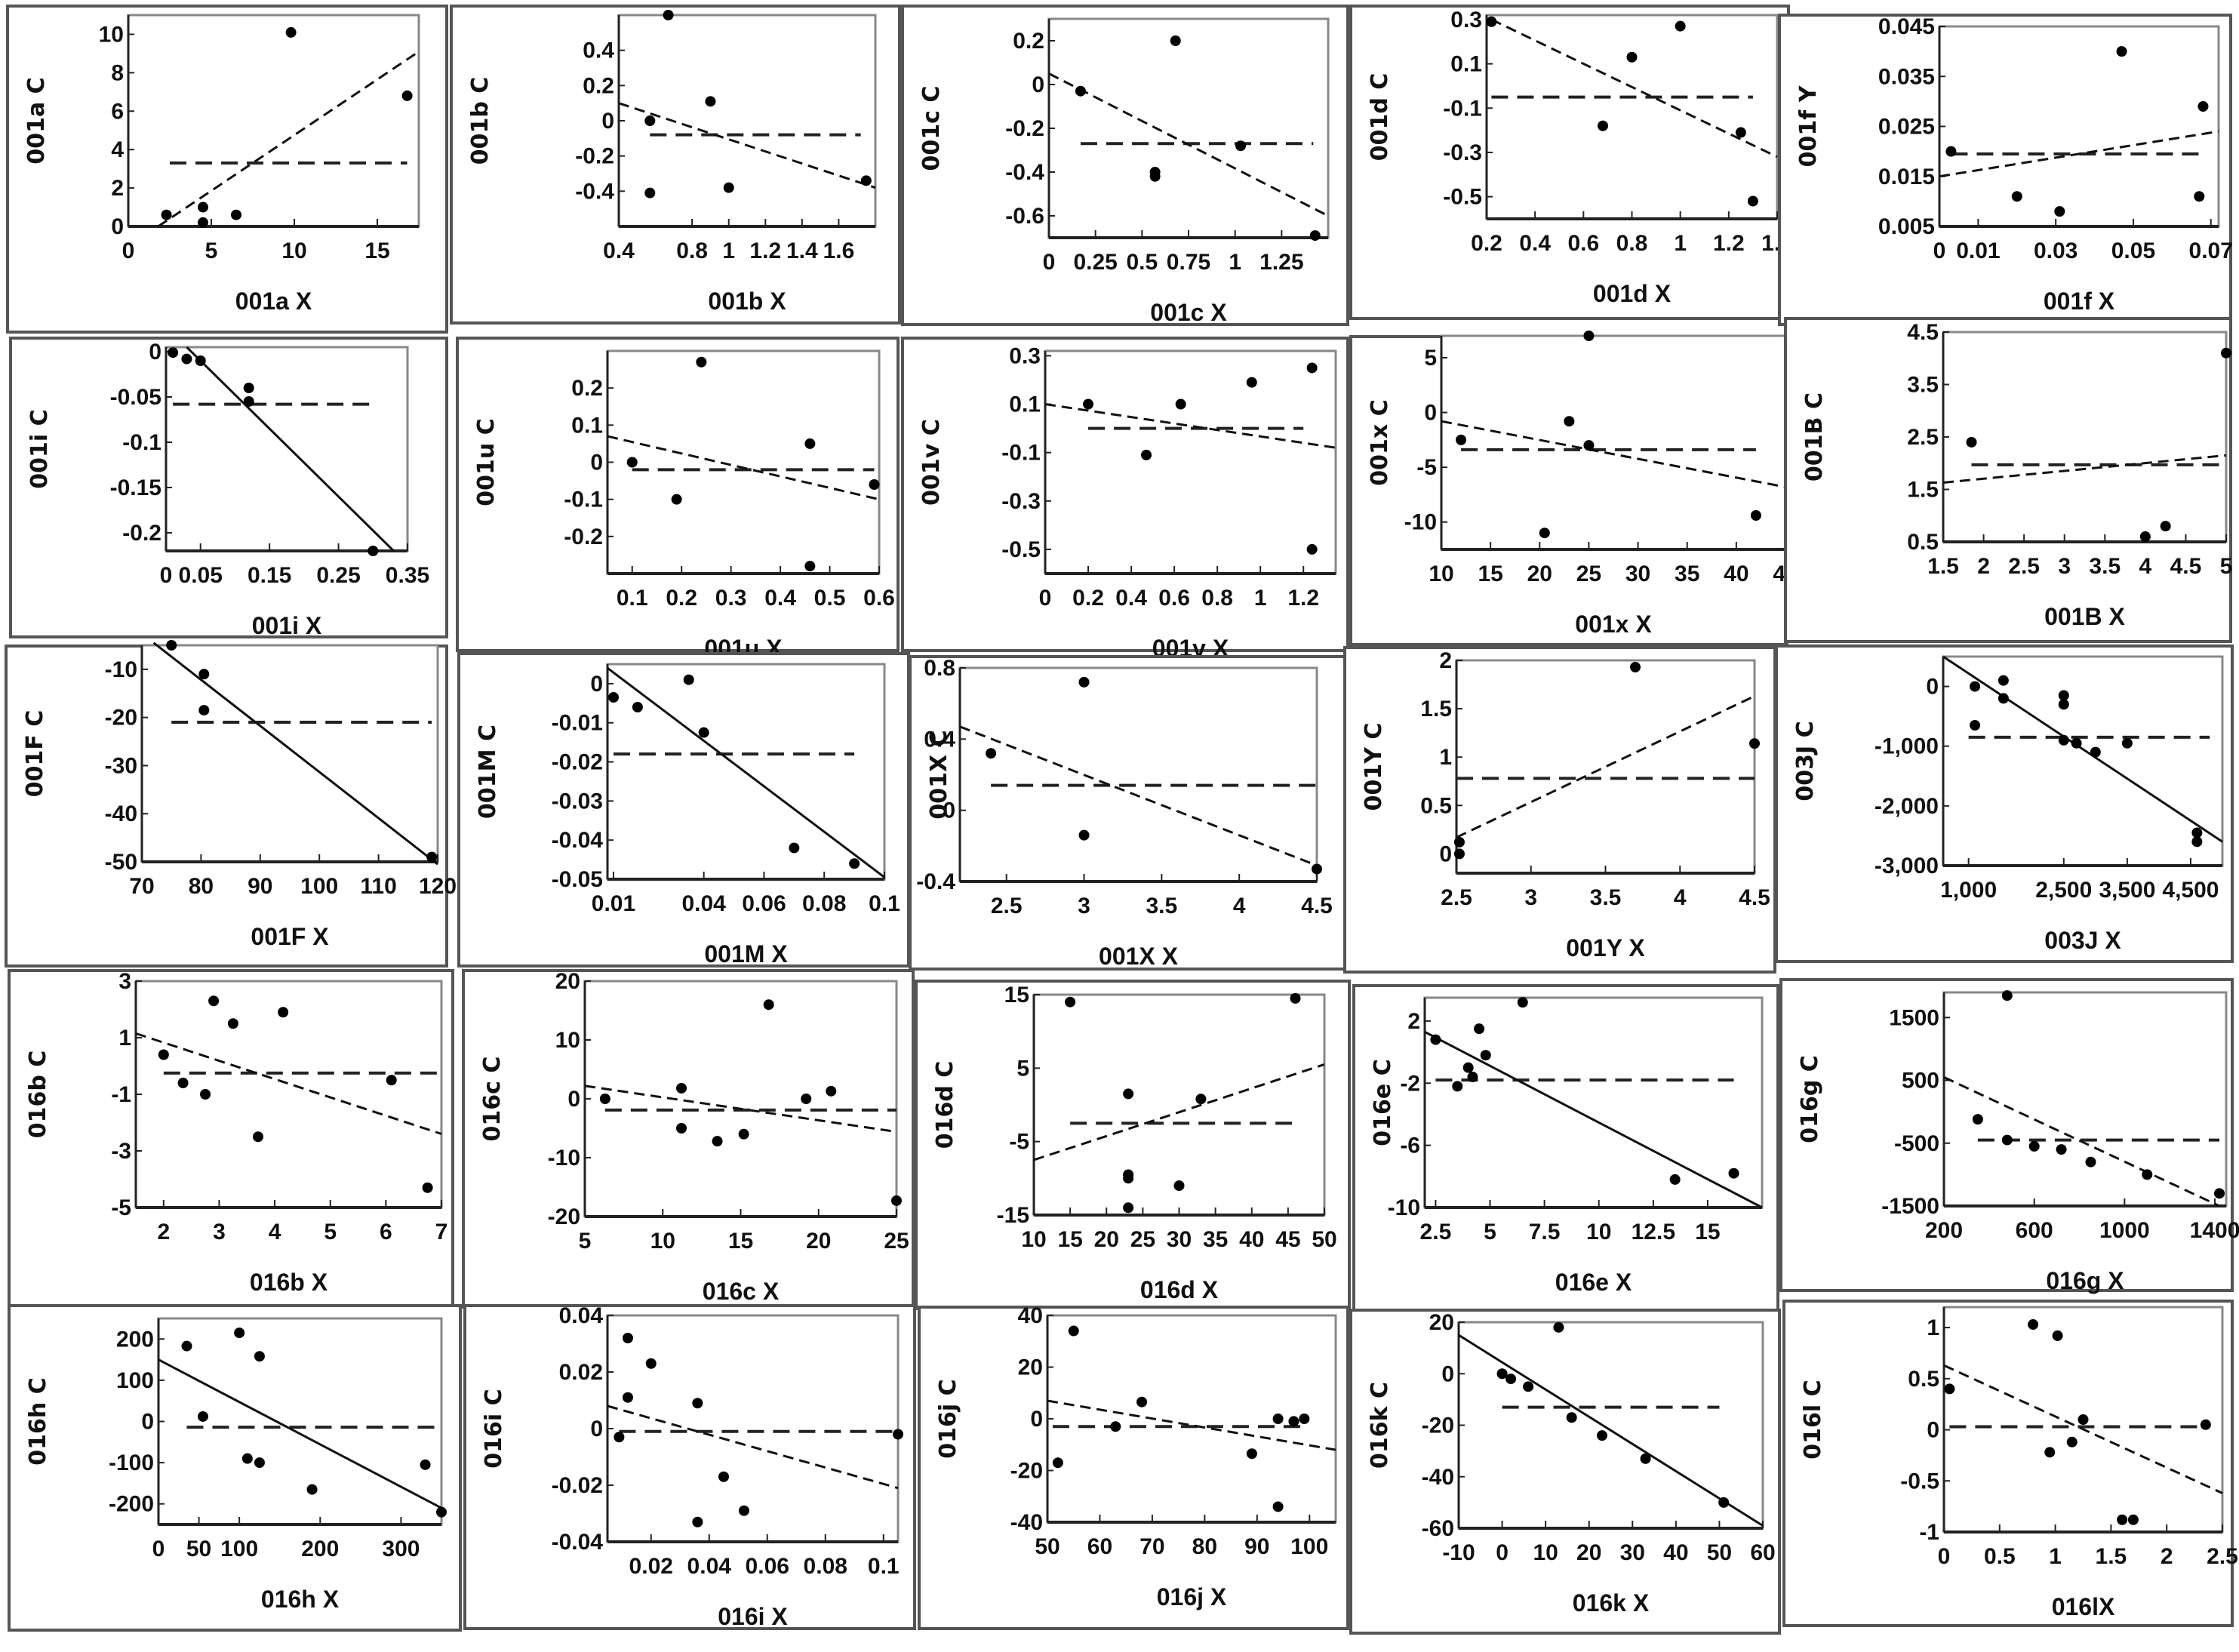 The width and height of the screenshot is (2239, 1652). Describe the element at coordinates (692, 250) in the screenshot. I see `x-tick-label: 0.8` at that location.